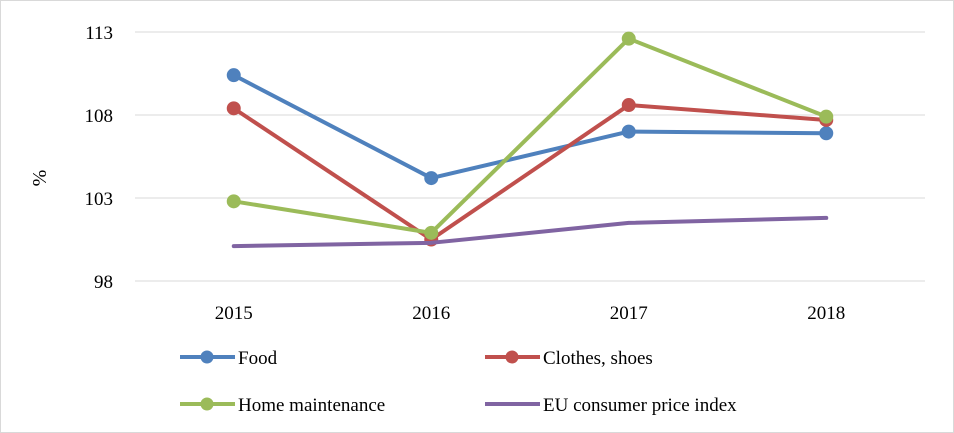 This screenshot has height=433, width=954. I want to click on legend-label: Clothes, shoes, so click(598, 358).